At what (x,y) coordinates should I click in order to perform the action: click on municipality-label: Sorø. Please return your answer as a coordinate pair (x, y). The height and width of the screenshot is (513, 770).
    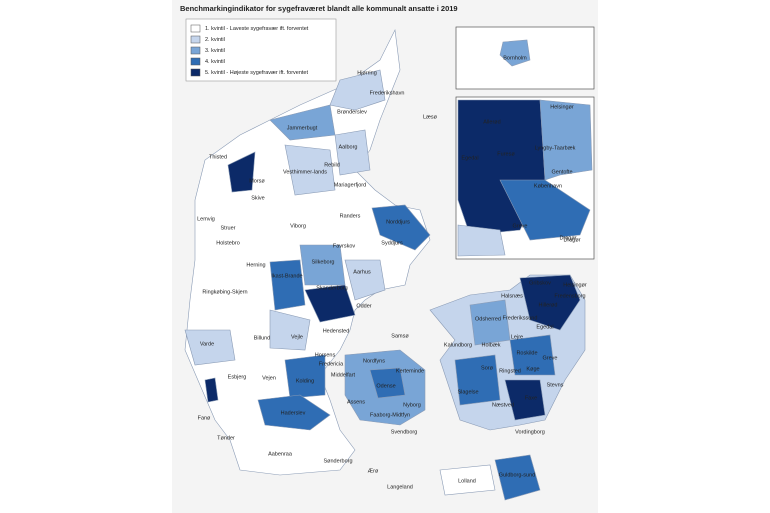
    Looking at the image, I should click on (487, 368).